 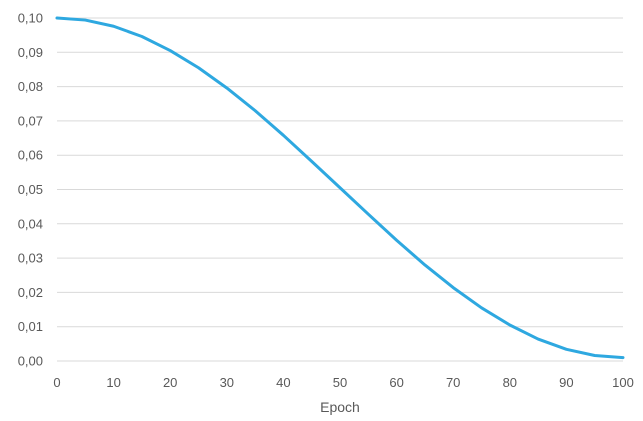 What do you see at coordinates (30, 292) in the screenshot?
I see `y-tick-label: 0,02` at bounding box center [30, 292].